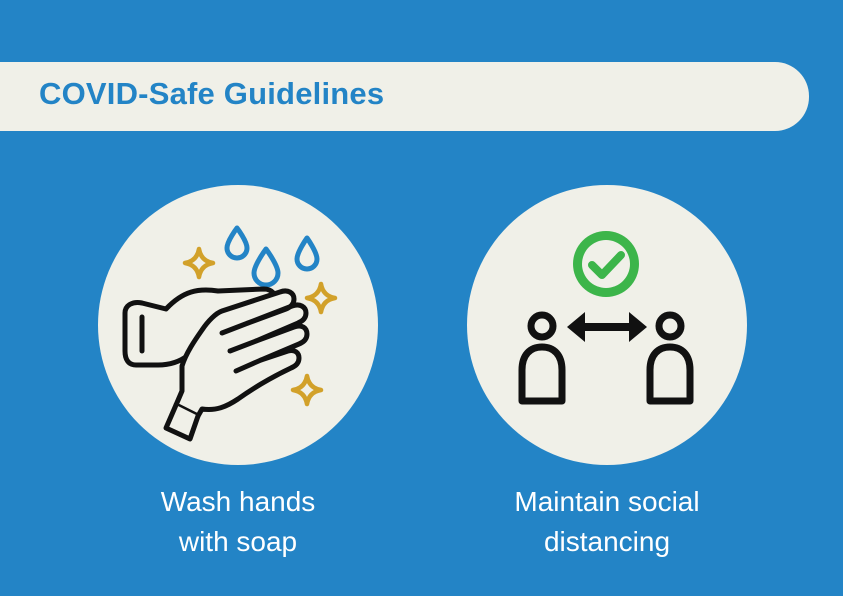 This screenshot has width=843, height=596. Describe the element at coordinates (607, 541) in the screenshot. I see `guideline-caption-line: distancing` at that location.